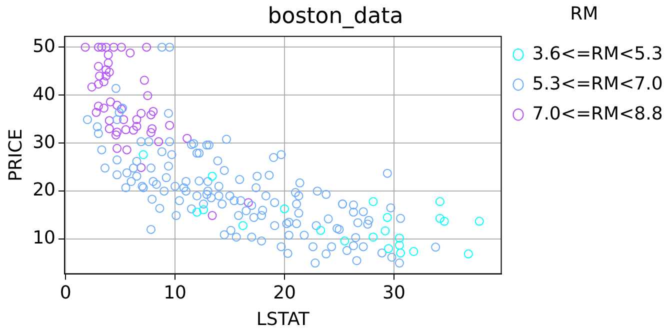 This screenshot has width=671, height=333. Describe the element at coordinates (597, 53) in the screenshot. I see `legend-label: 3.6<=RM<5.3` at that location.